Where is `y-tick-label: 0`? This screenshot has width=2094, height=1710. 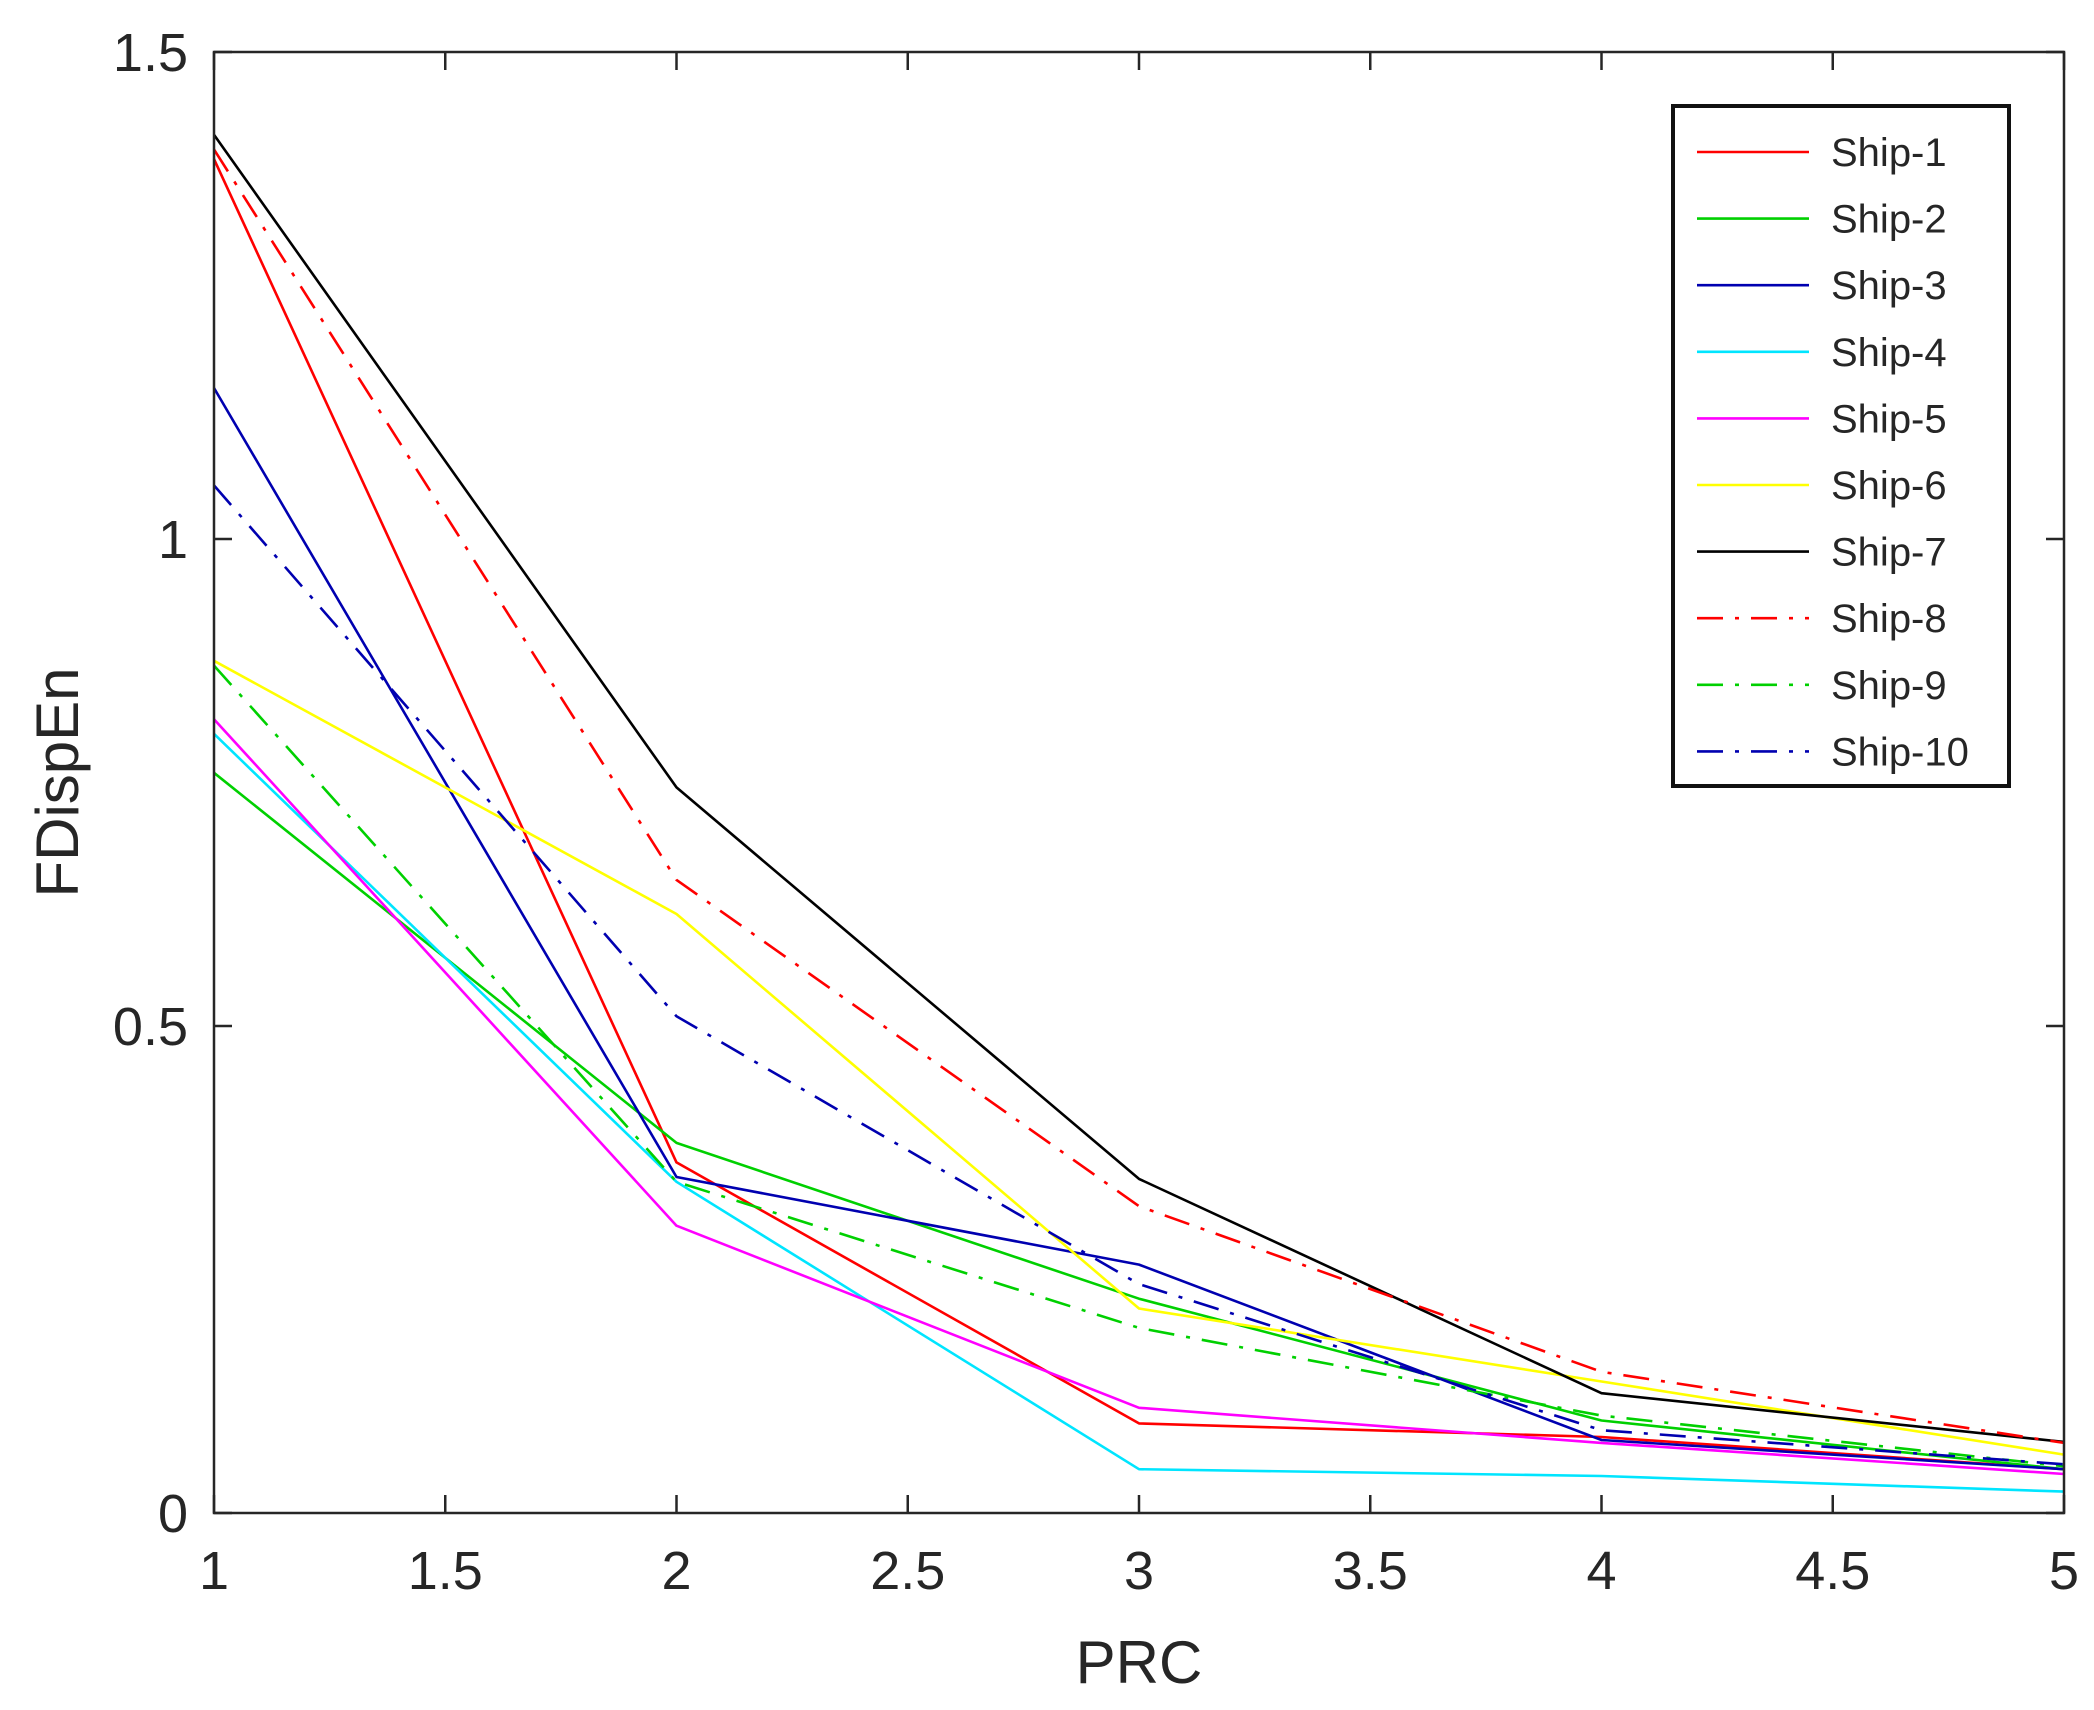 y-tick-label: 0 is located at coordinates (173, 1514).